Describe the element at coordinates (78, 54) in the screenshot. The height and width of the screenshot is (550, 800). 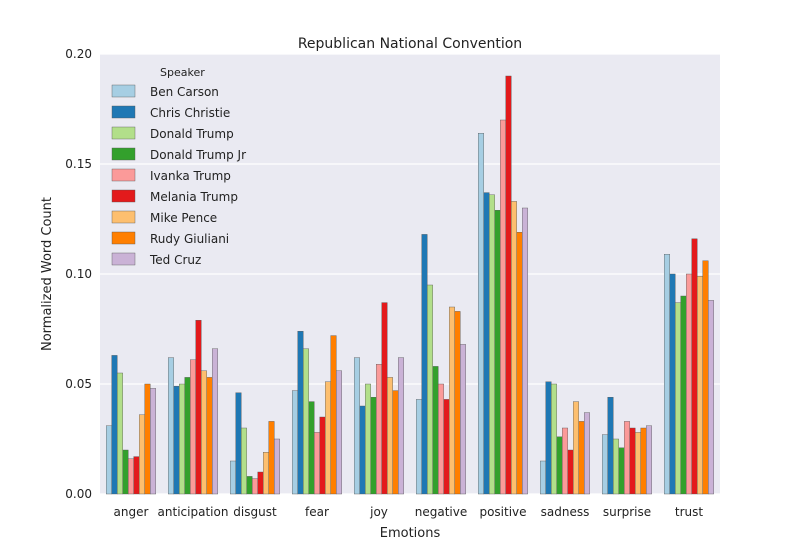
I see `y-tick-label: 0.20` at that location.